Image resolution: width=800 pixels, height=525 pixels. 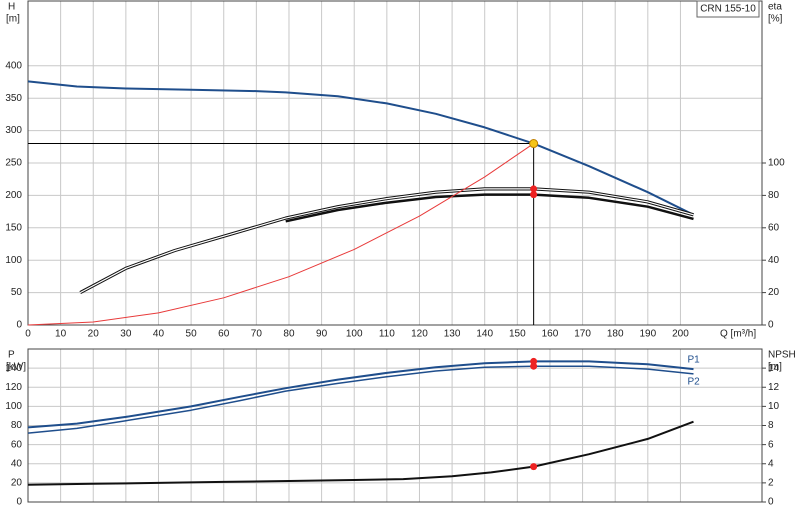 What do you see at coordinates (782, 355) in the screenshot?
I see `y2-axis-label: NPSH` at bounding box center [782, 355].